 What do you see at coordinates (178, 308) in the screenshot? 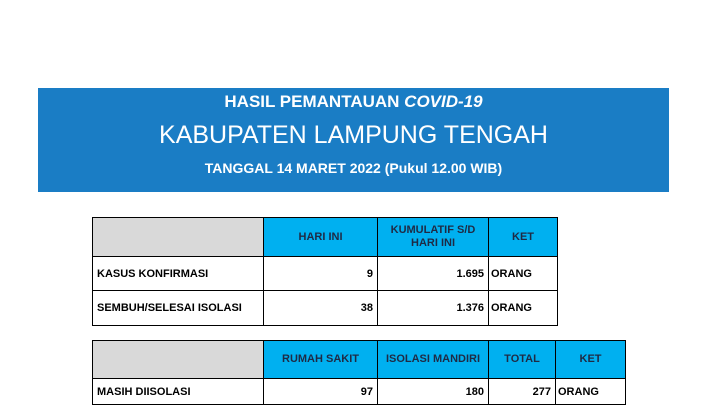
I see `cell: SEMBUH/SELESAI ISOLASI` at bounding box center [178, 308].